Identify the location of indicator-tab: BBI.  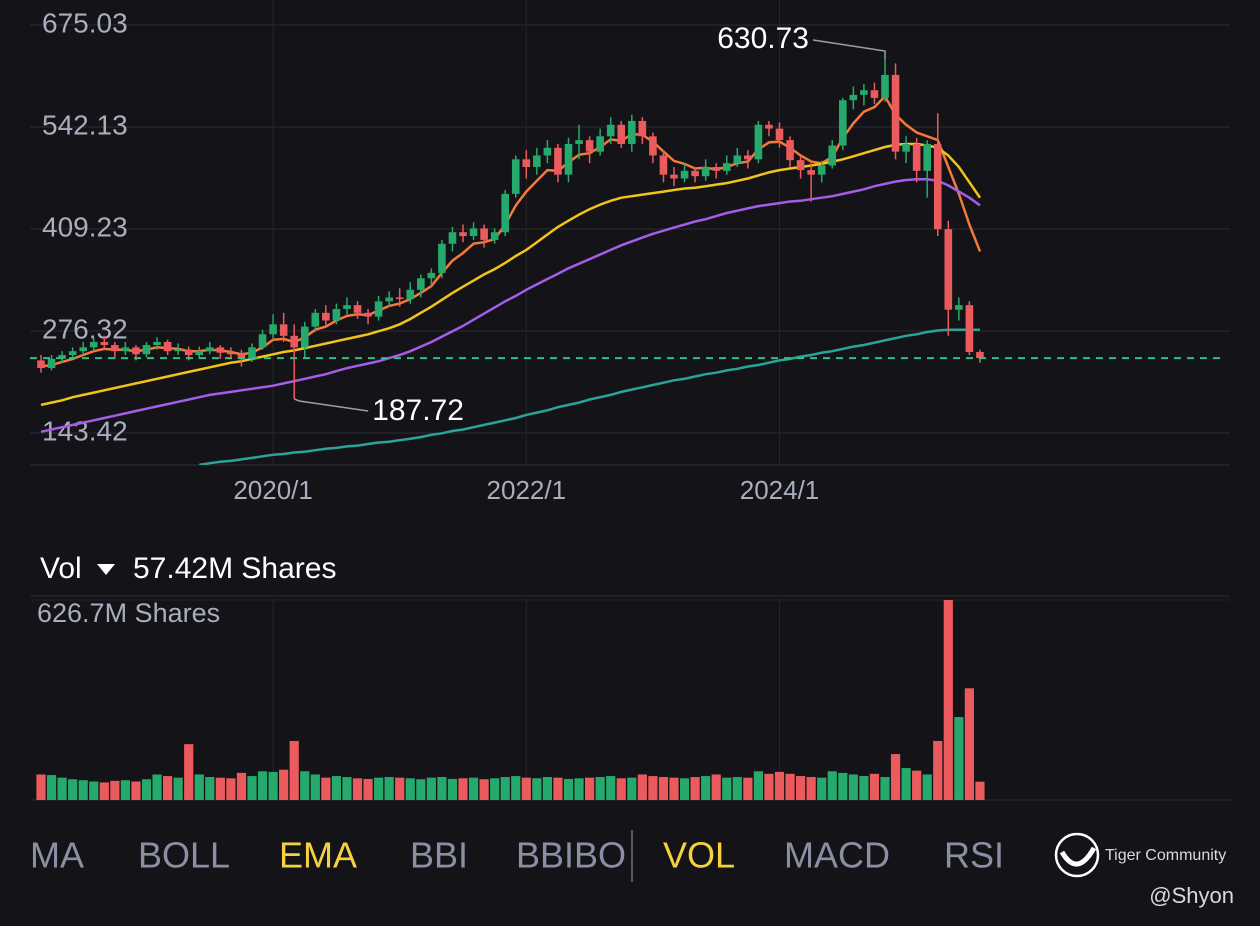
(439, 855).